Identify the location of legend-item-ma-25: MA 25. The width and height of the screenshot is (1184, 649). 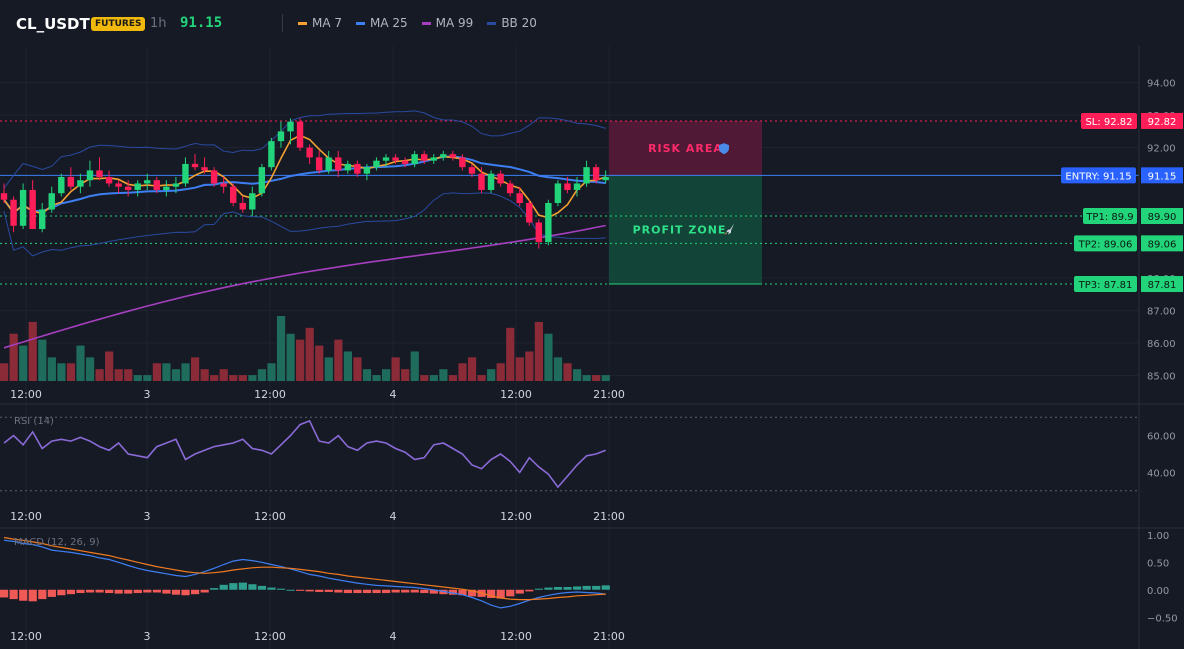
(382, 23).